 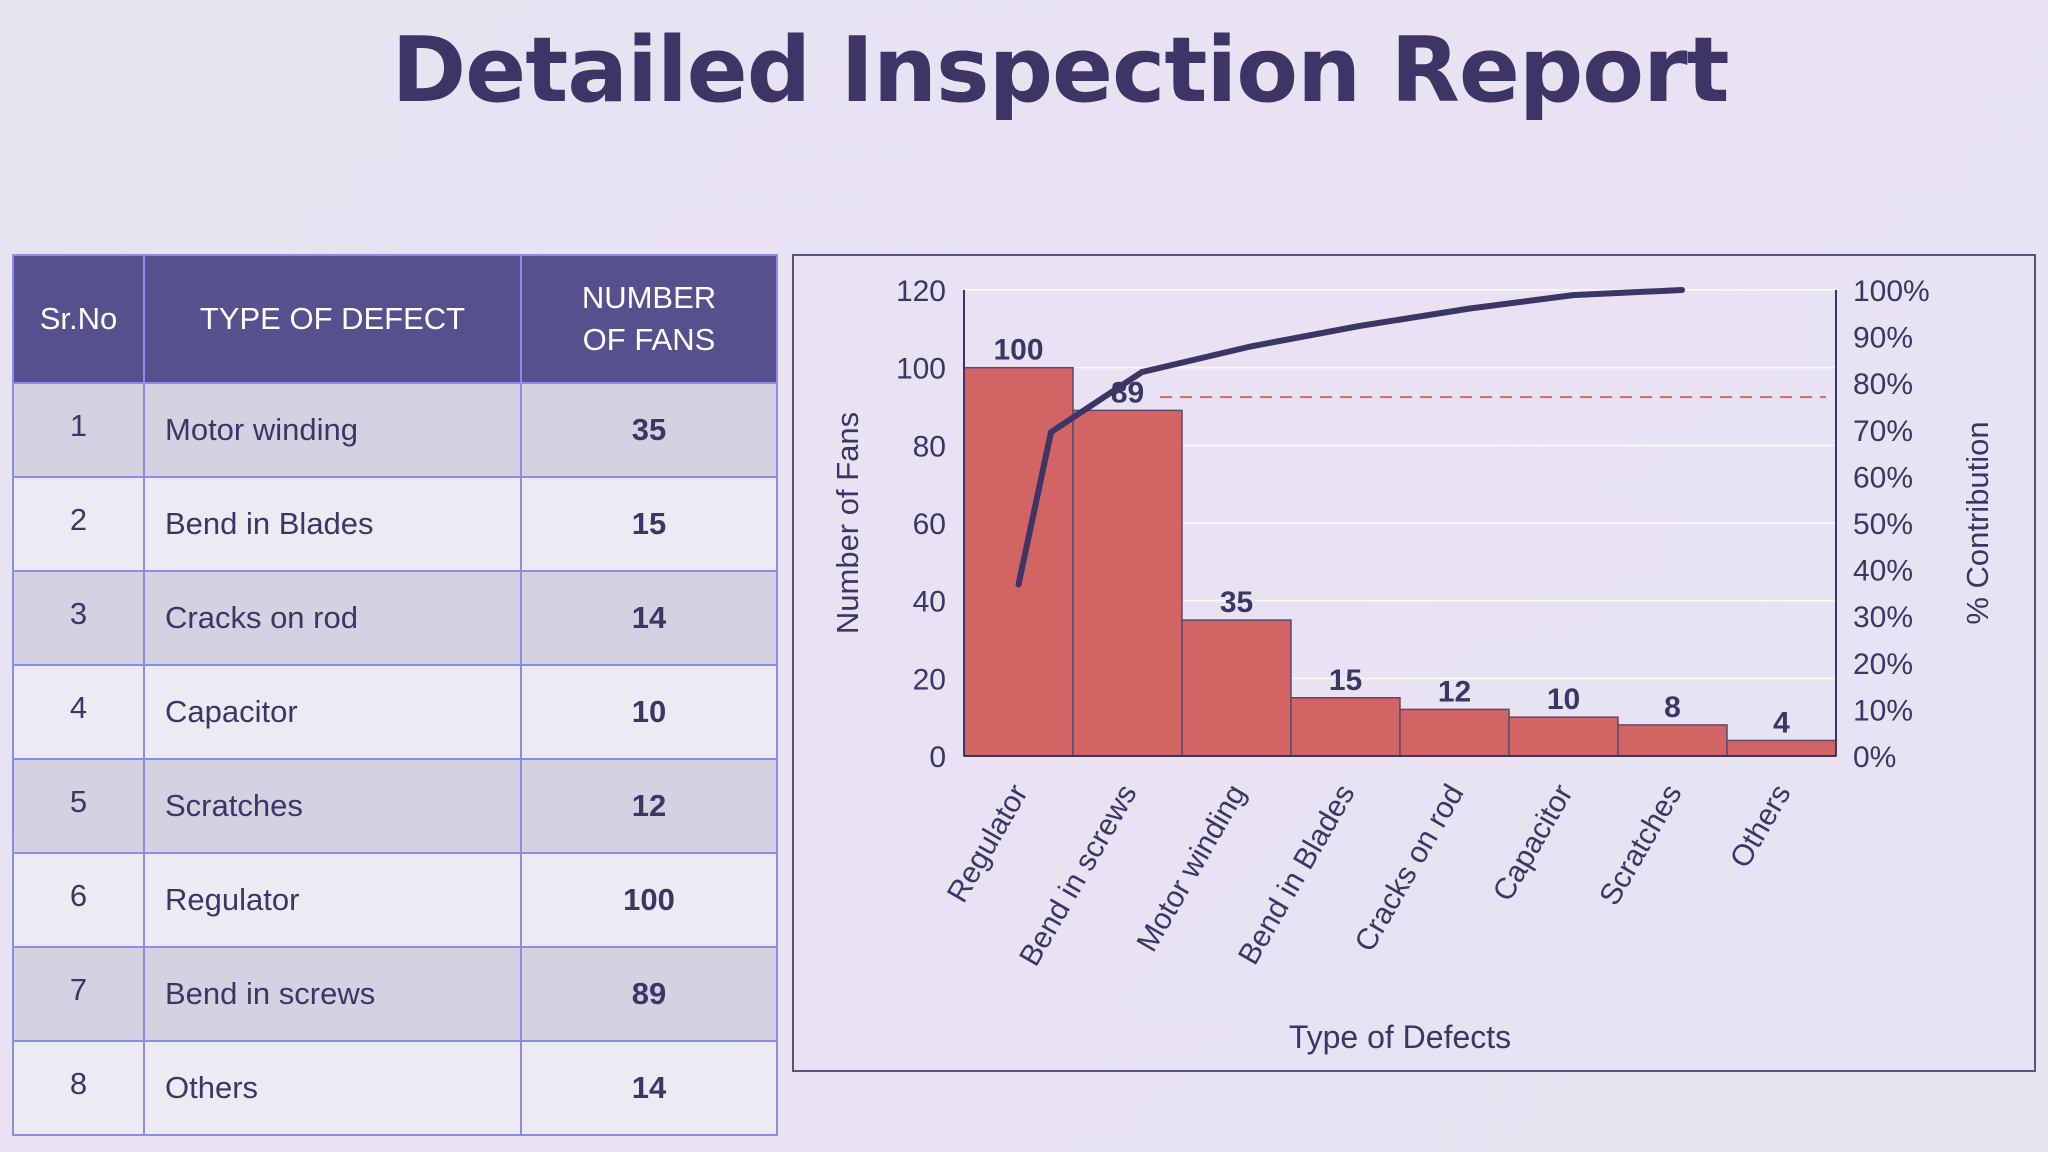 I want to click on defect-type-cell: Regulator, so click(x=332, y=900).